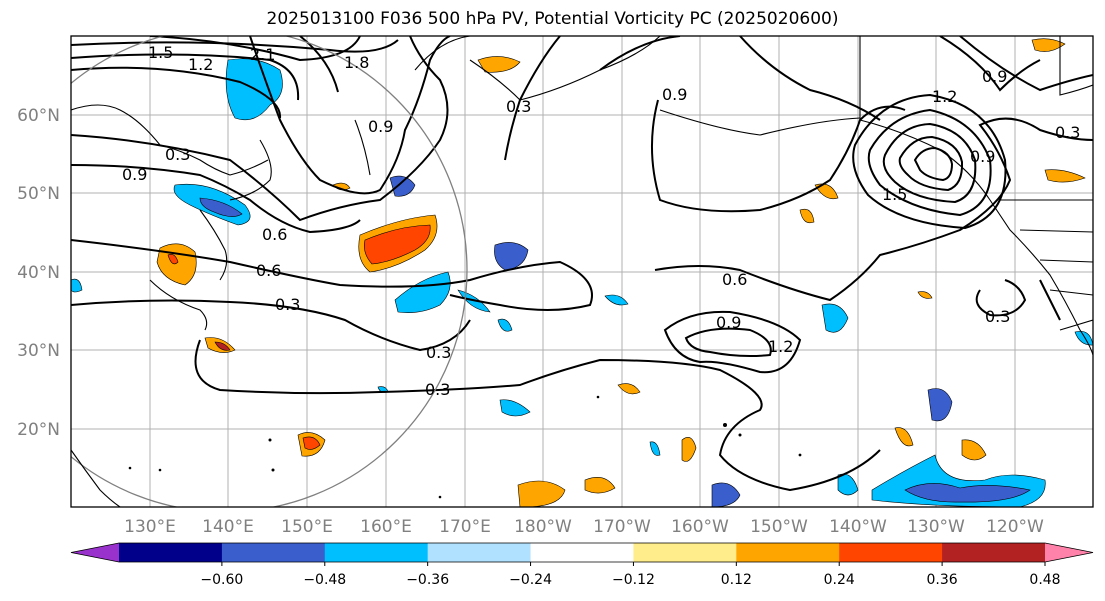 The width and height of the screenshot is (1105, 601). What do you see at coordinates (936, 527) in the screenshot?
I see `lon-label: 130°W` at bounding box center [936, 527].